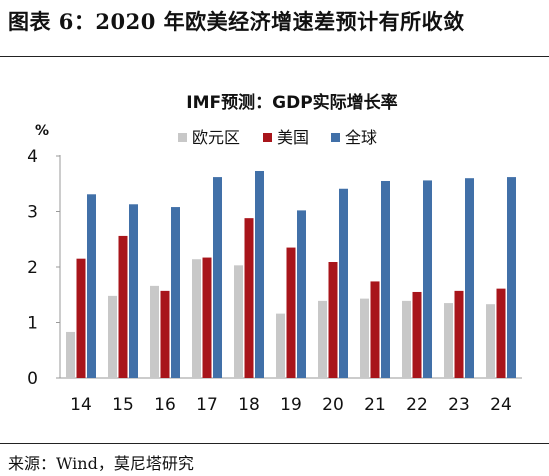 This screenshot has height=476, width=549. I want to click on bar-全球-15, so click(133, 291).